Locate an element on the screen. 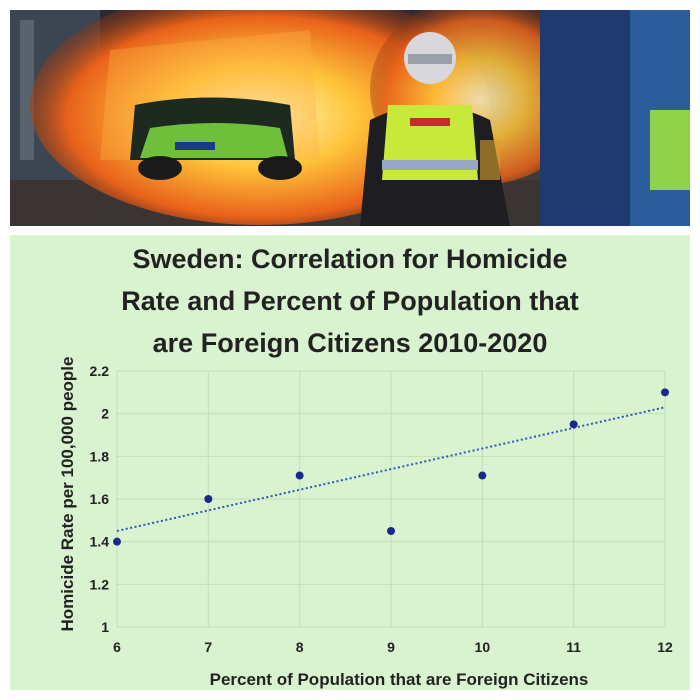  y-tick-label: 1.8 is located at coordinates (100, 456).